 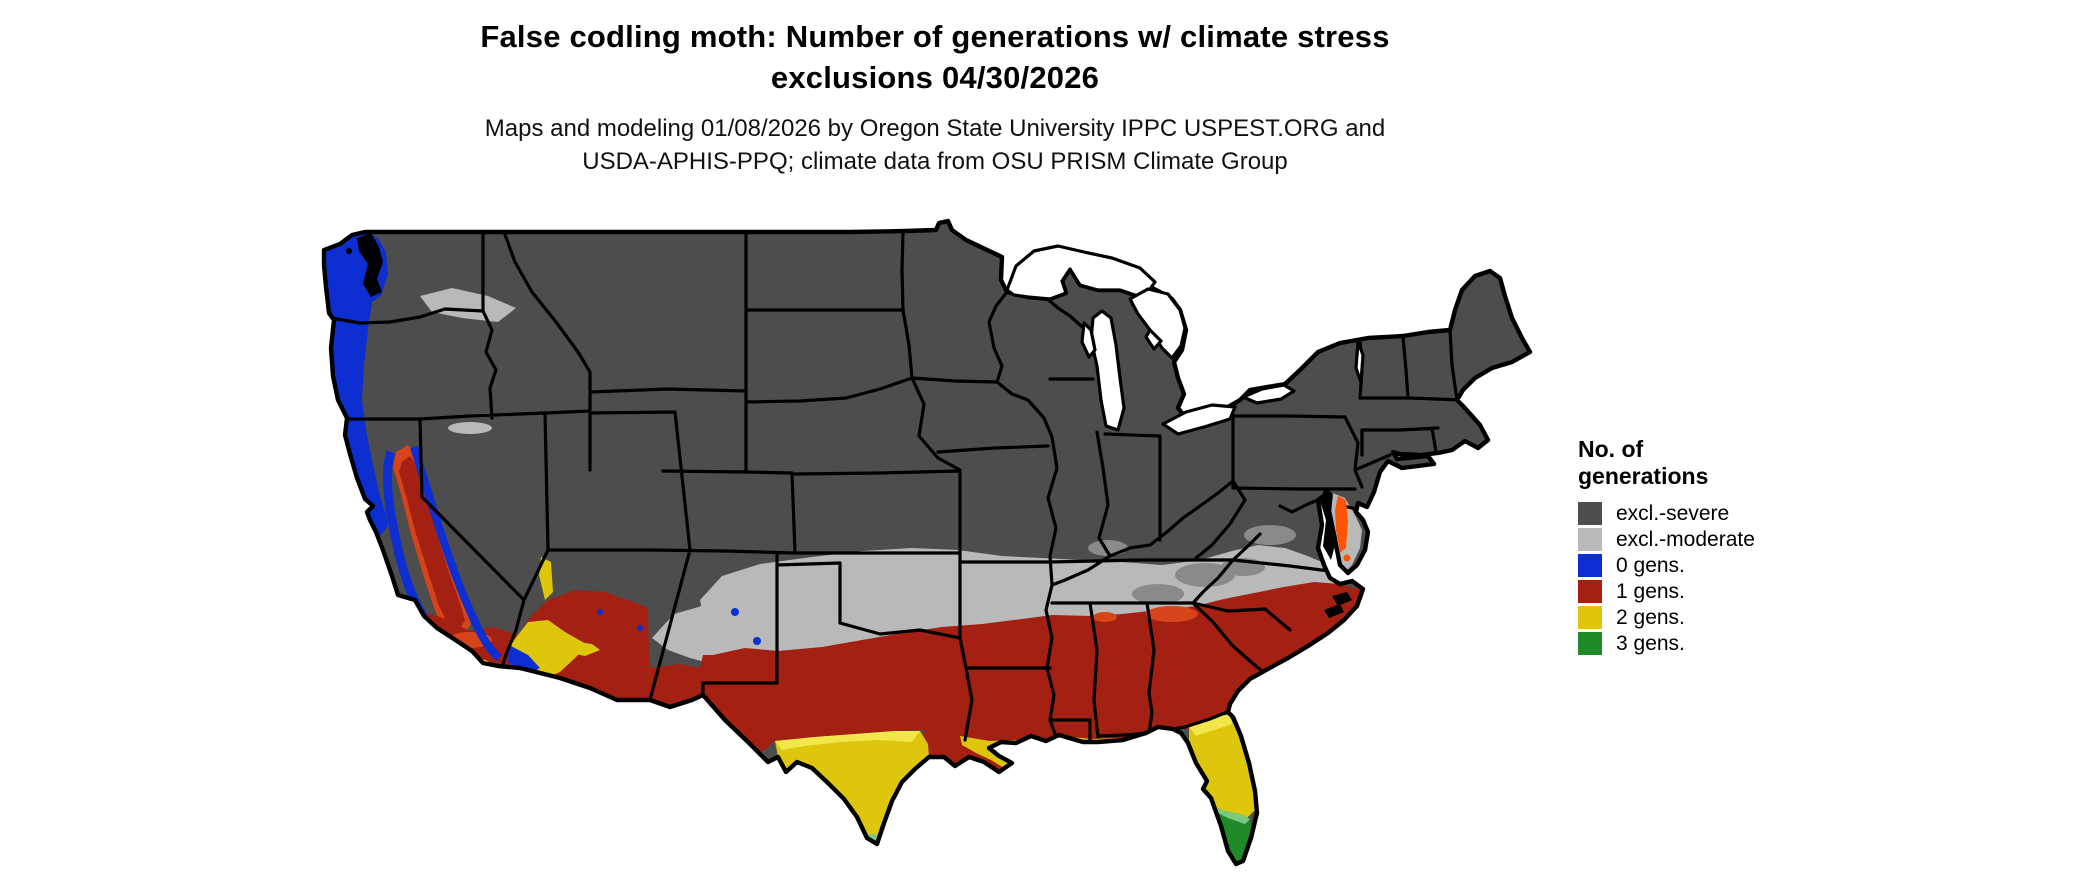 What do you see at coordinates (1342, 599) in the screenshot?
I see `pamlico-sound-water` at bounding box center [1342, 599].